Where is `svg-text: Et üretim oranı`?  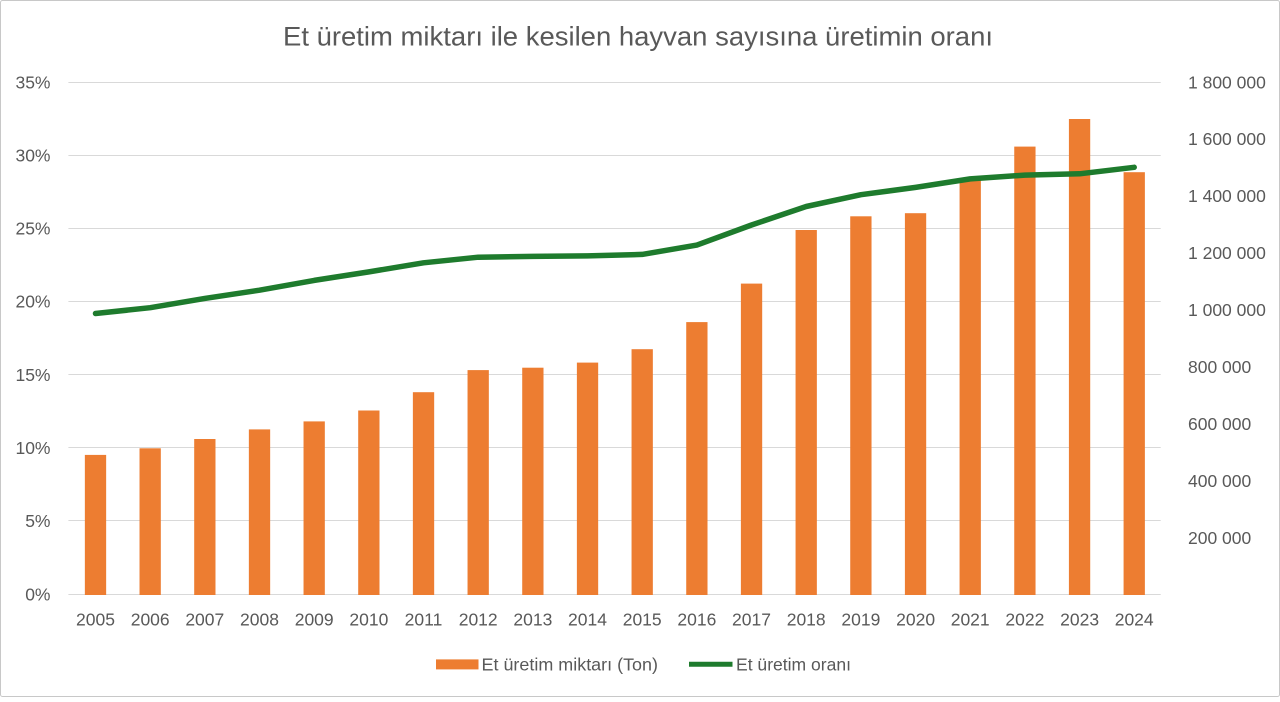
svg-text: Et üretim oranı is located at coordinates (793, 664).